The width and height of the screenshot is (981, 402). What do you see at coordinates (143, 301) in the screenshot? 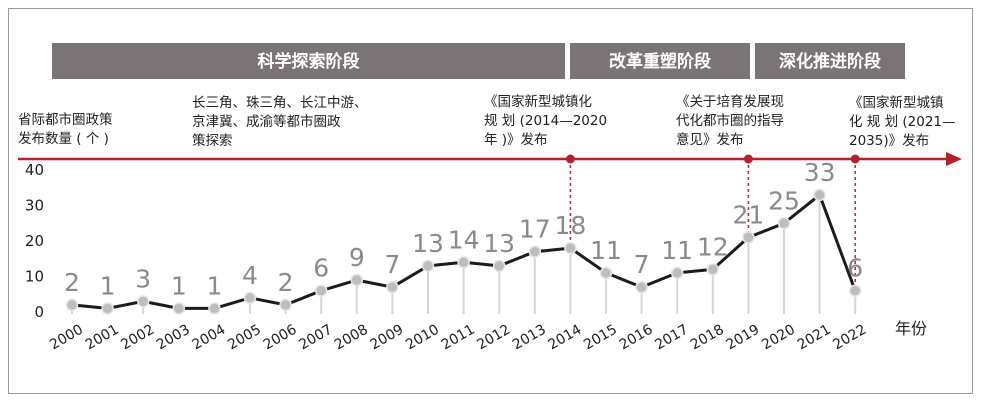
I see `data-point-2002` at bounding box center [143, 301].